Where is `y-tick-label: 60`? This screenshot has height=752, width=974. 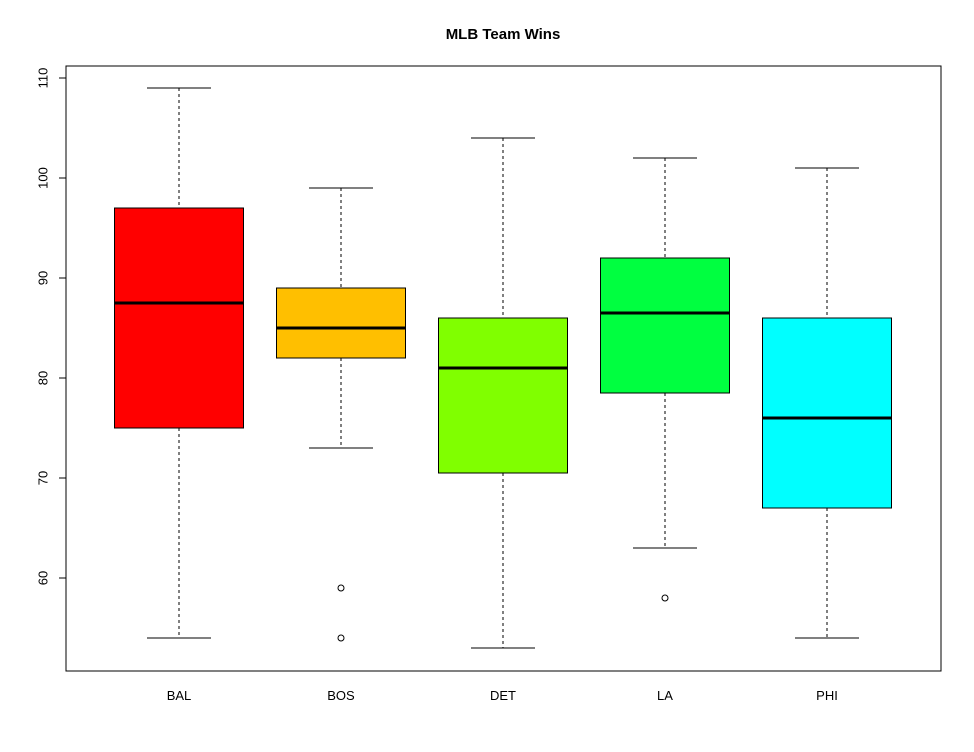
y-tick-label: 60 is located at coordinates (42, 578).